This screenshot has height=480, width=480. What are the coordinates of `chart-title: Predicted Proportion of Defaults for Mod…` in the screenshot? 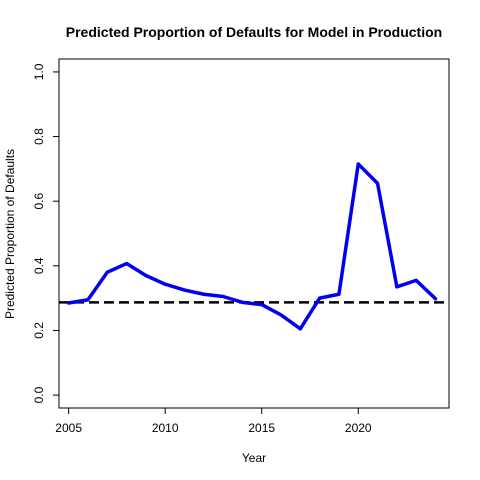 It's located at (254, 32).